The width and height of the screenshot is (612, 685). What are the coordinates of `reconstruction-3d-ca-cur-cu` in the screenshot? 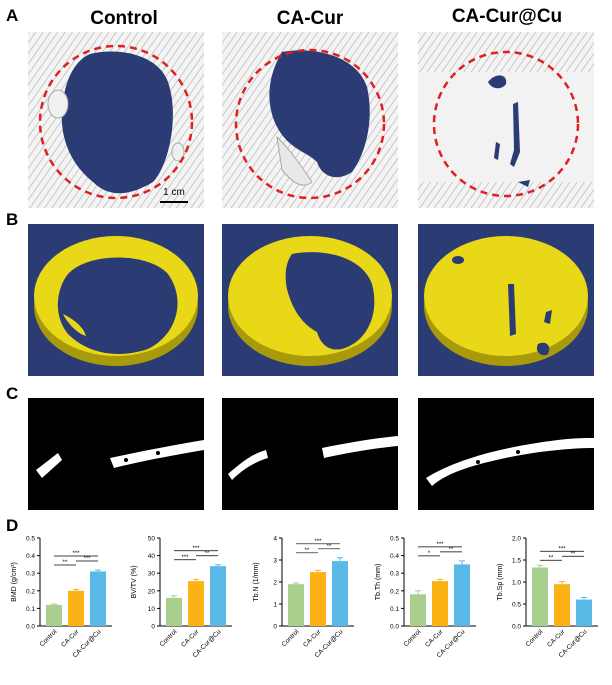 It's located at (506, 300).